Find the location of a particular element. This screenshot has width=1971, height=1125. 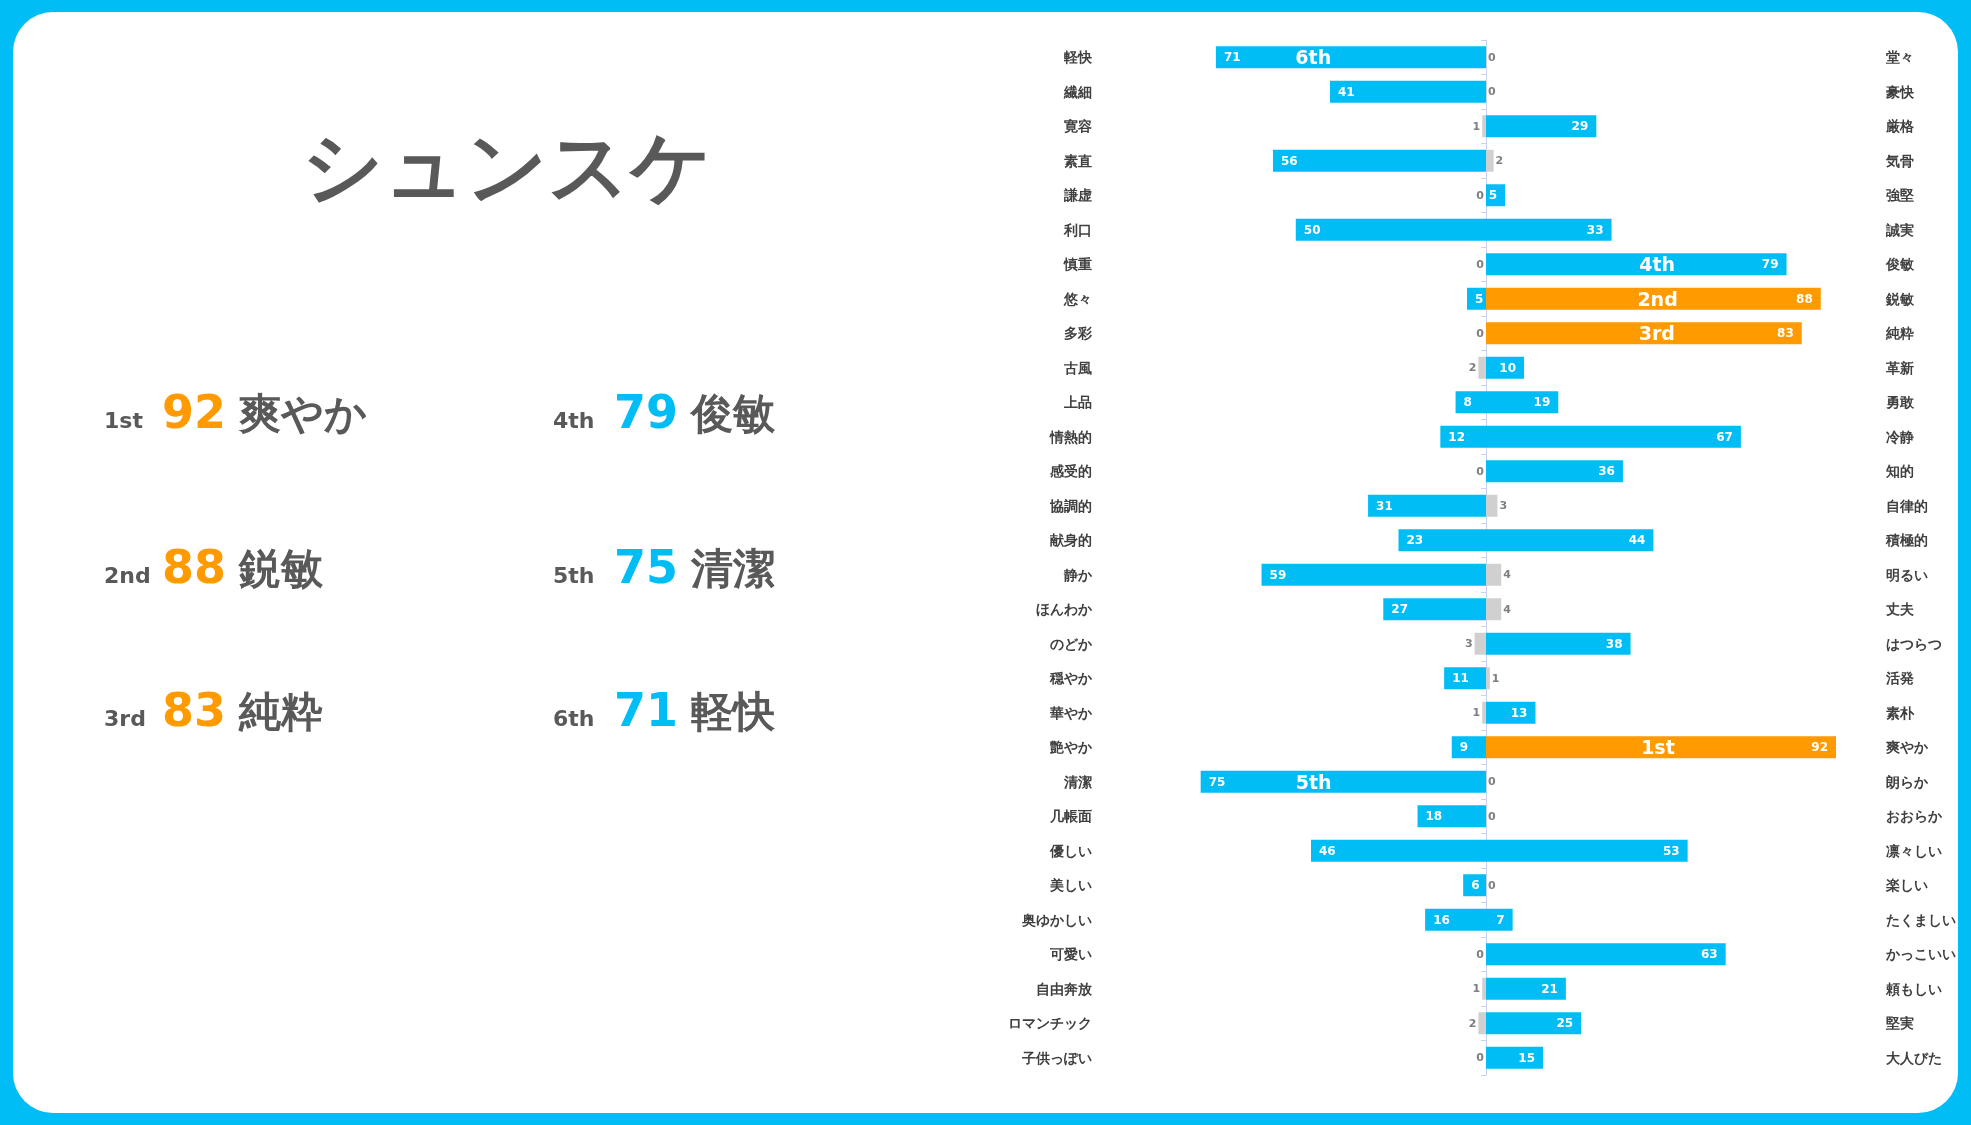

data-label: 12 is located at coordinates (1457, 436).